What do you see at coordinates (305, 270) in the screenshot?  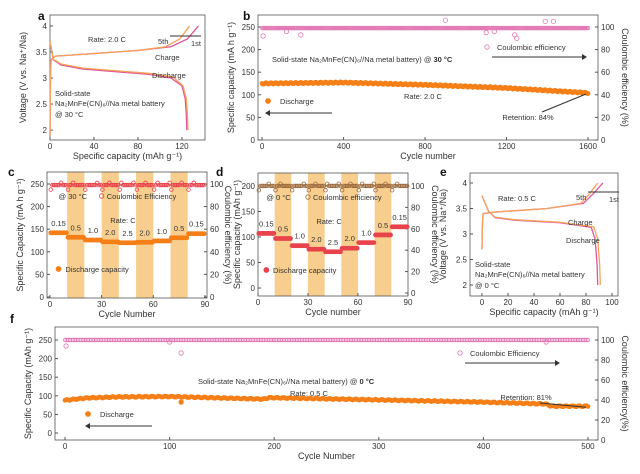 I see `discharge-legend-label: Discharge capacity` at bounding box center [305, 270].